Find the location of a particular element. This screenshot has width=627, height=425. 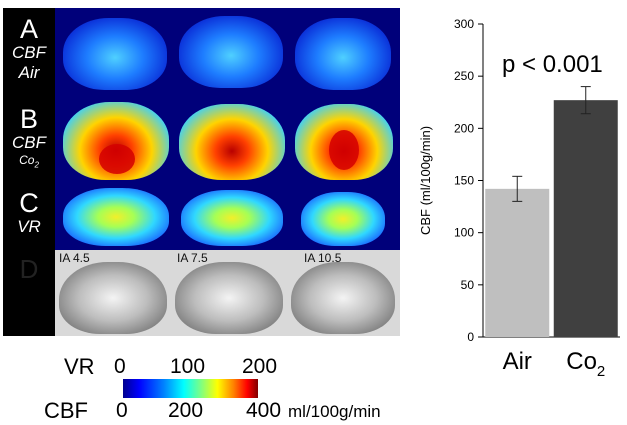

colorbar-vr-label: VR is located at coordinates (79, 366).